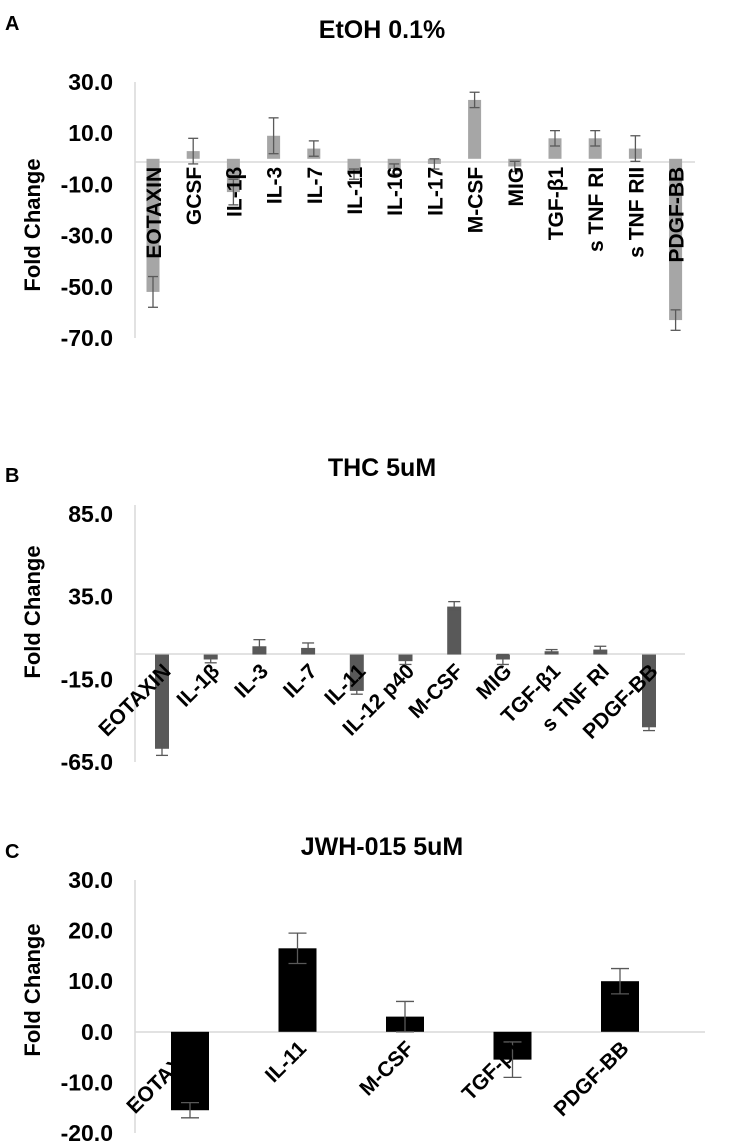  Describe the element at coordinates (382, 847) in the screenshot. I see `chart-title-c: JWH-015 5uM` at that location.